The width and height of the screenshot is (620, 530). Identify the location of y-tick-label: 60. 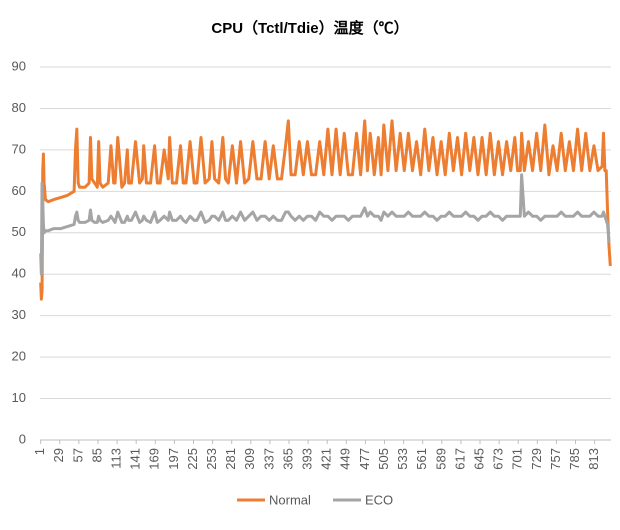
(19, 190).